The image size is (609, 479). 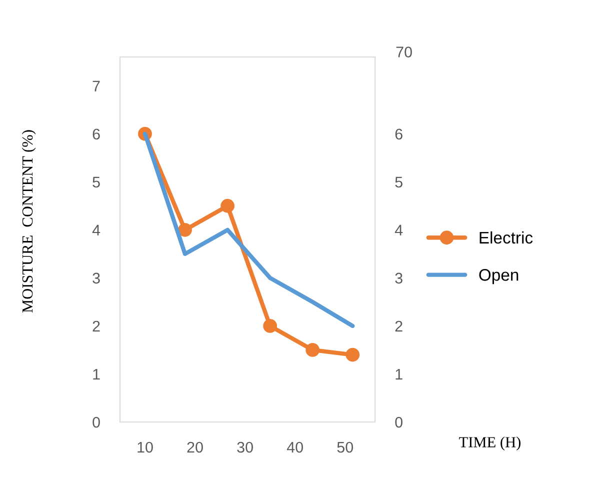 I want to click on x-tick-label: 30, so click(x=245, y=447).